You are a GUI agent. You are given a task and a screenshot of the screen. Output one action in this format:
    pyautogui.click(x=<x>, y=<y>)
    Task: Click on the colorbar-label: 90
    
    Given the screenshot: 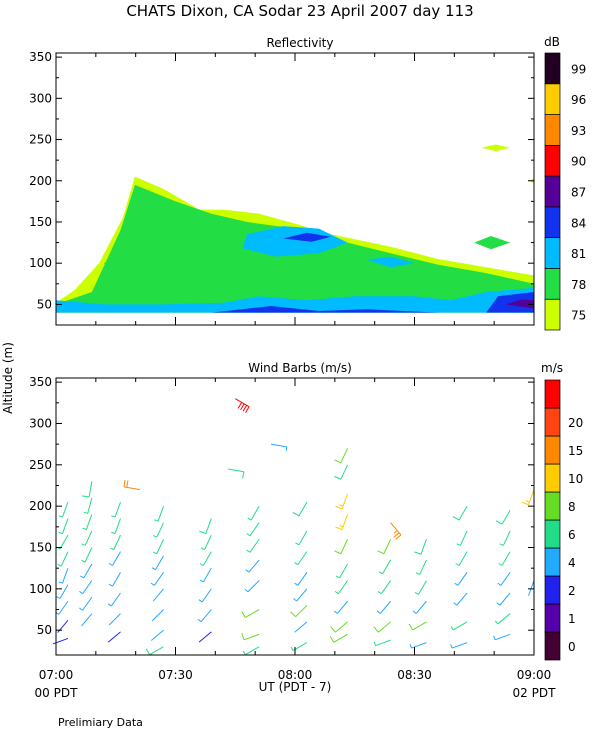 What is the action you would take?
    pyautogui.click(x=578, y=162)
    